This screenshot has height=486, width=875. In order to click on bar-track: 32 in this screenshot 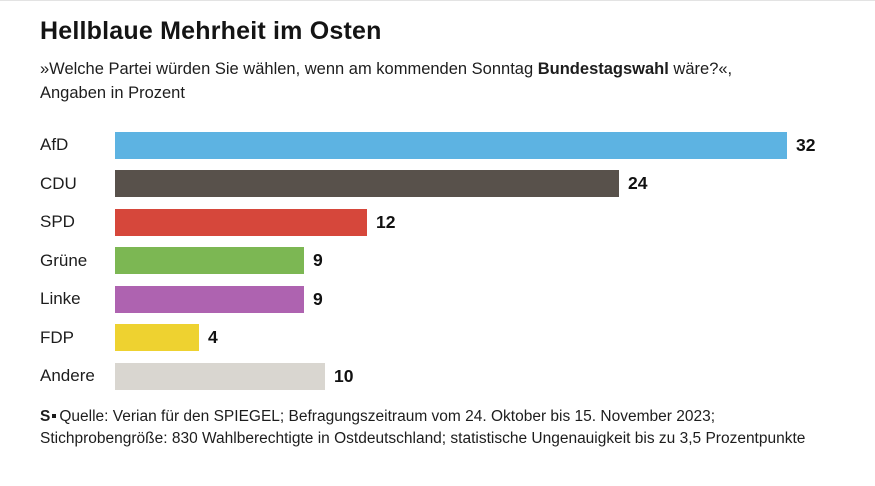, I will do `click(475, 145)`.